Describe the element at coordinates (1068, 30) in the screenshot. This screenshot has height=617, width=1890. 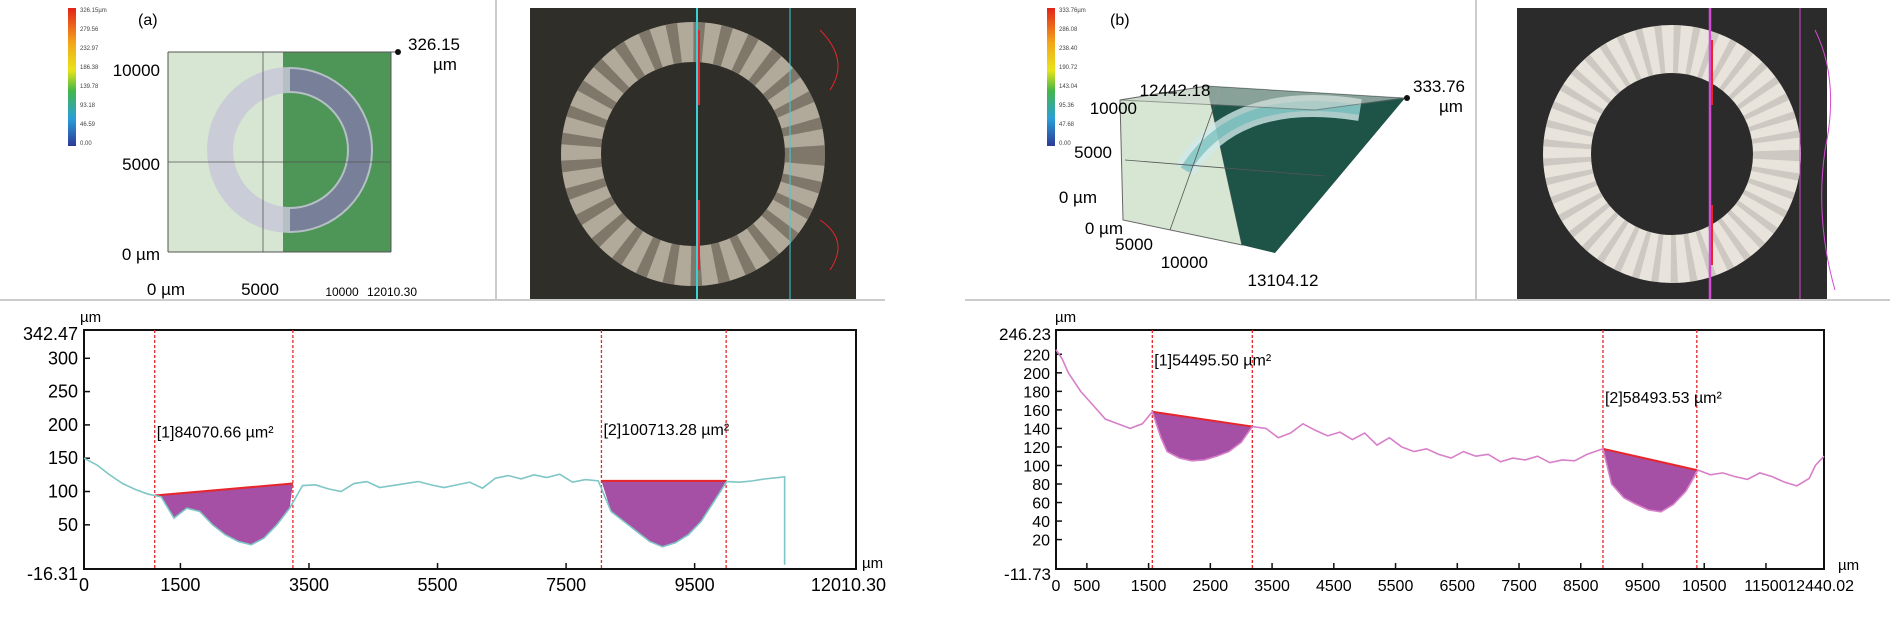
I see `colorbar-tick: 286.08` at that location.